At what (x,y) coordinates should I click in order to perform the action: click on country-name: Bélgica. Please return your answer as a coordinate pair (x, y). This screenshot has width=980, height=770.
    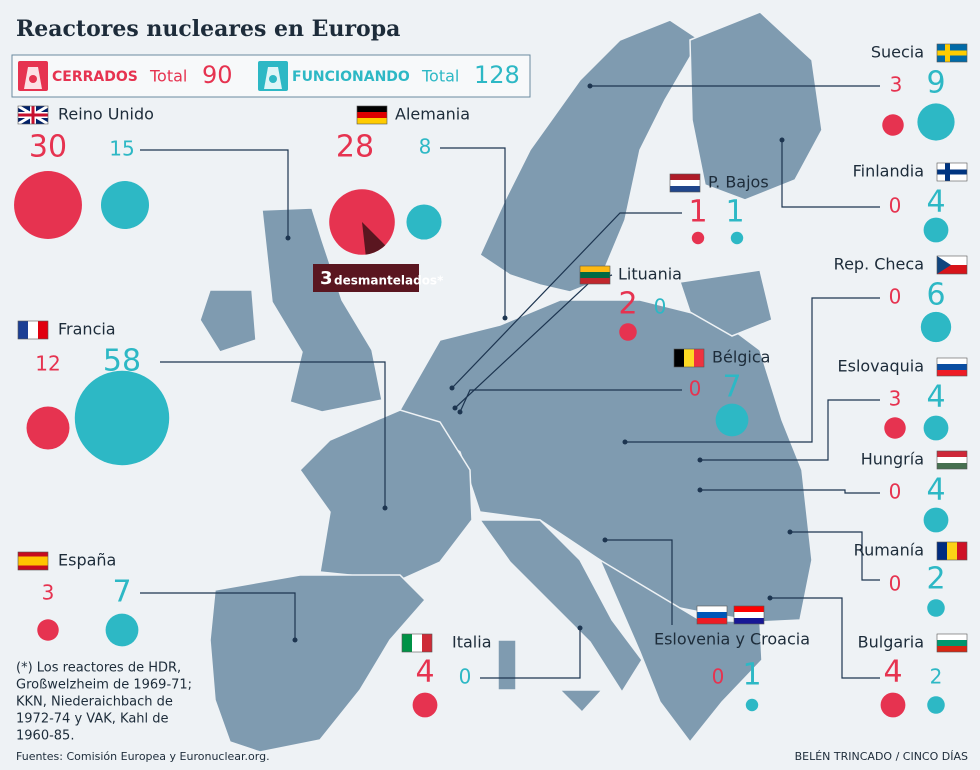
    Looking at the image, I should click on (741, 357).